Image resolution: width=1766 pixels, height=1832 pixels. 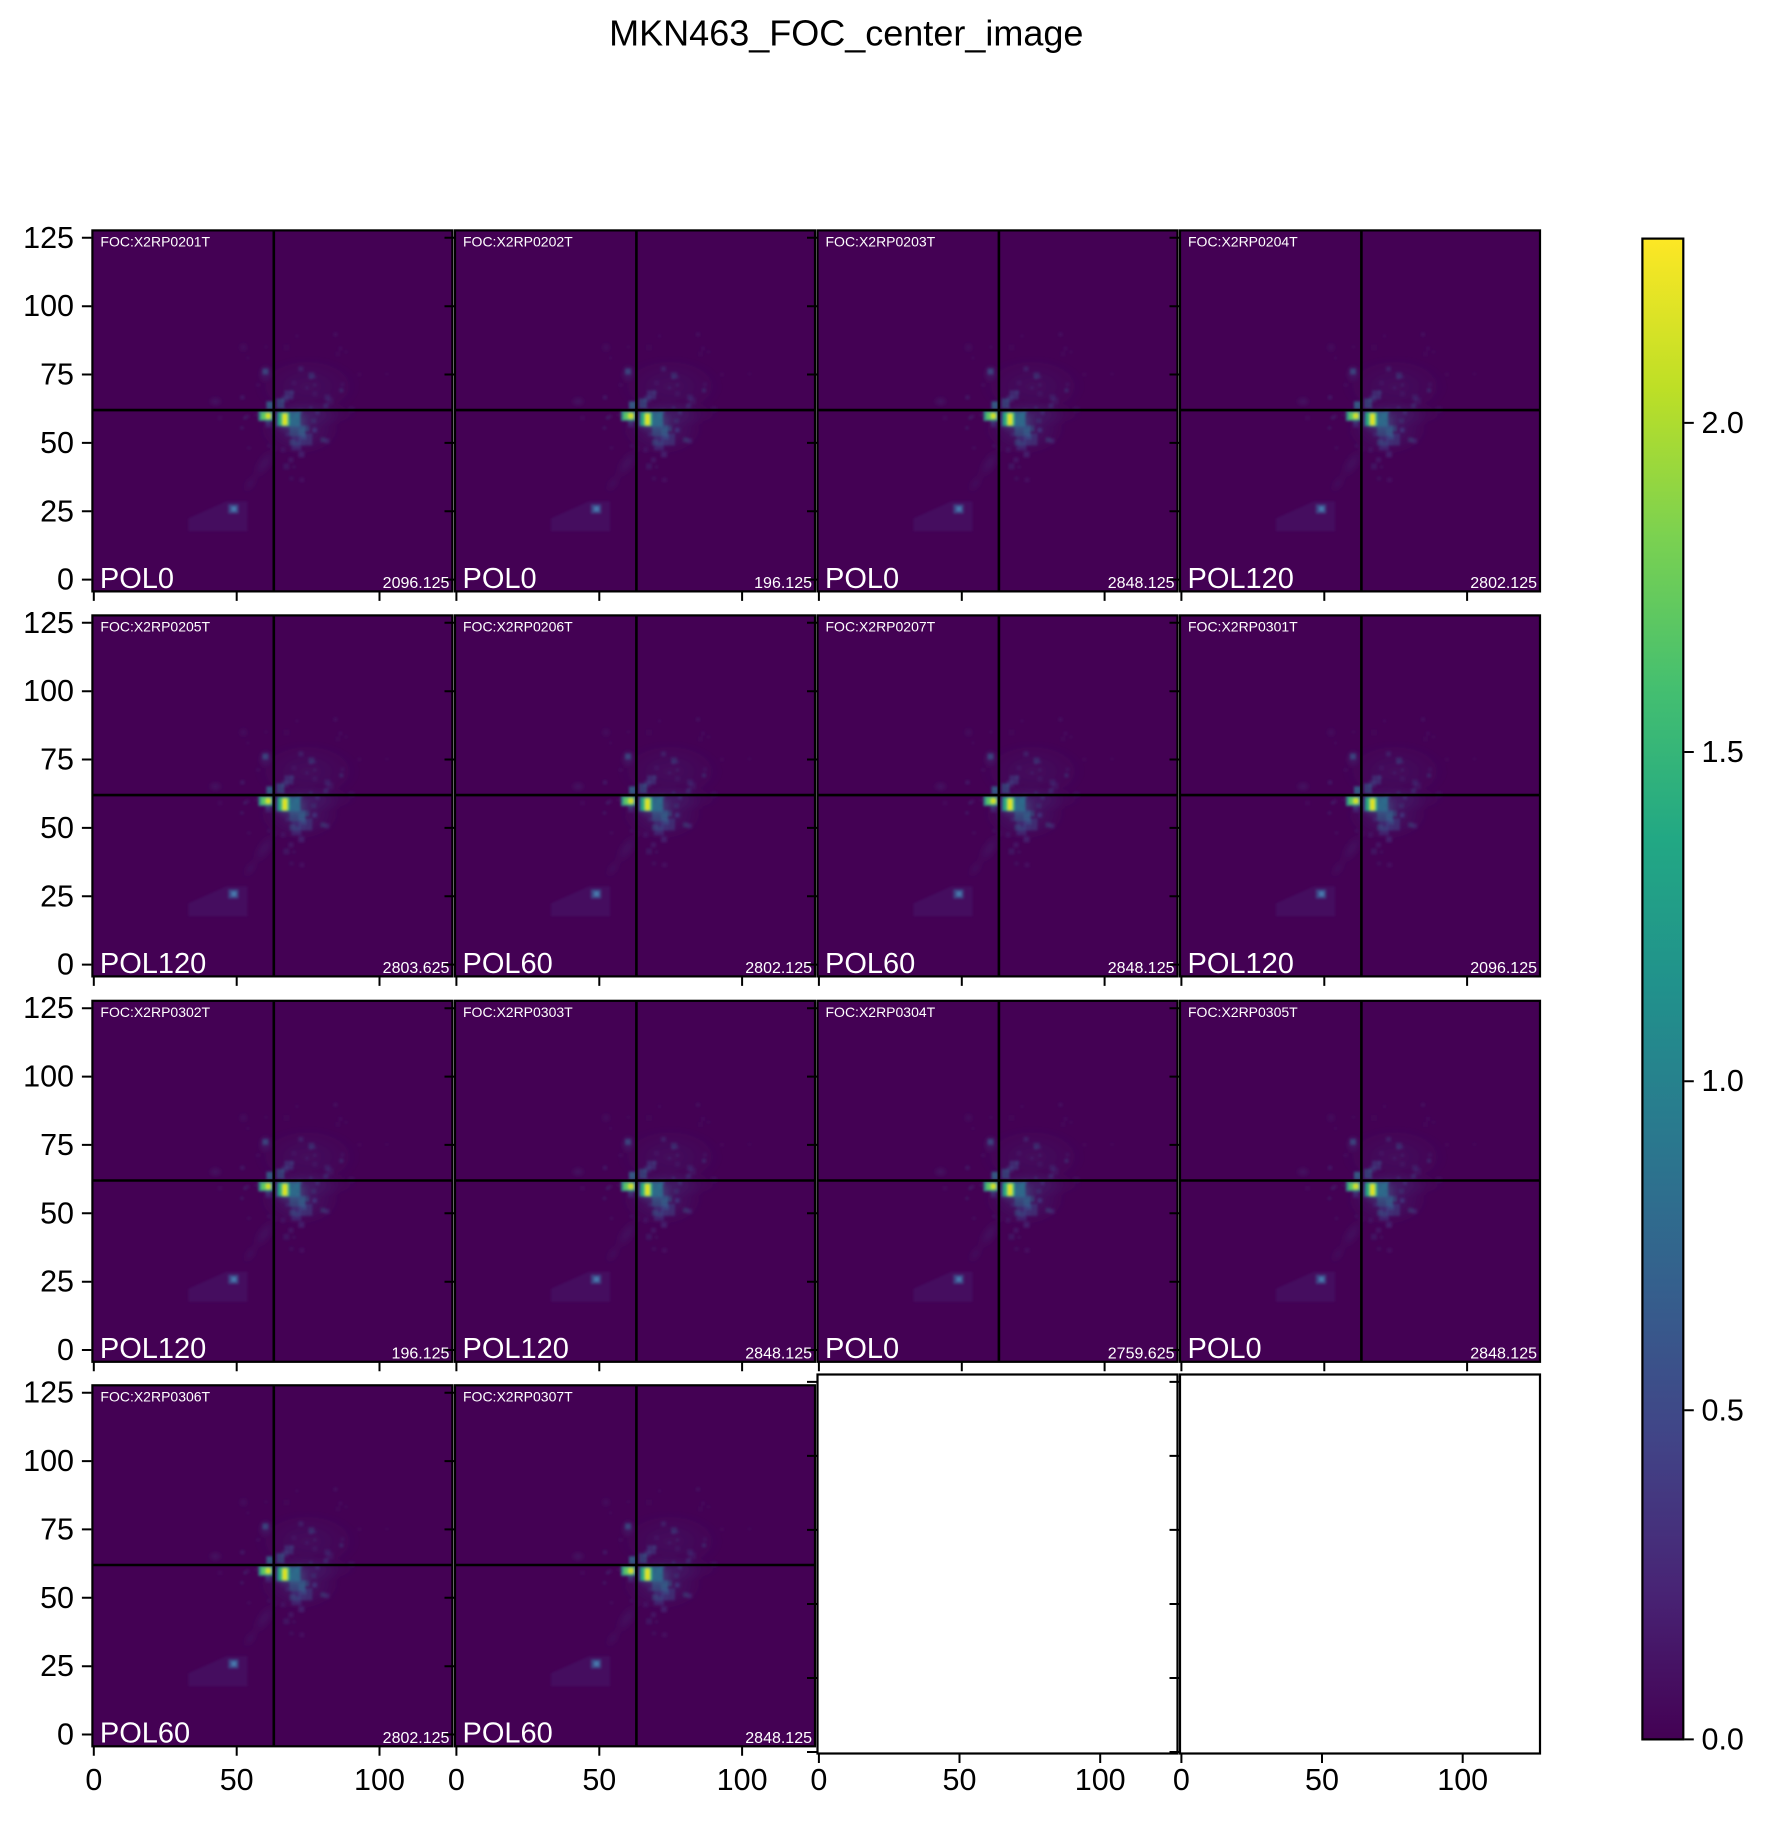 I want to click on svg-text: 2.0, so click(x=1723, y=423).